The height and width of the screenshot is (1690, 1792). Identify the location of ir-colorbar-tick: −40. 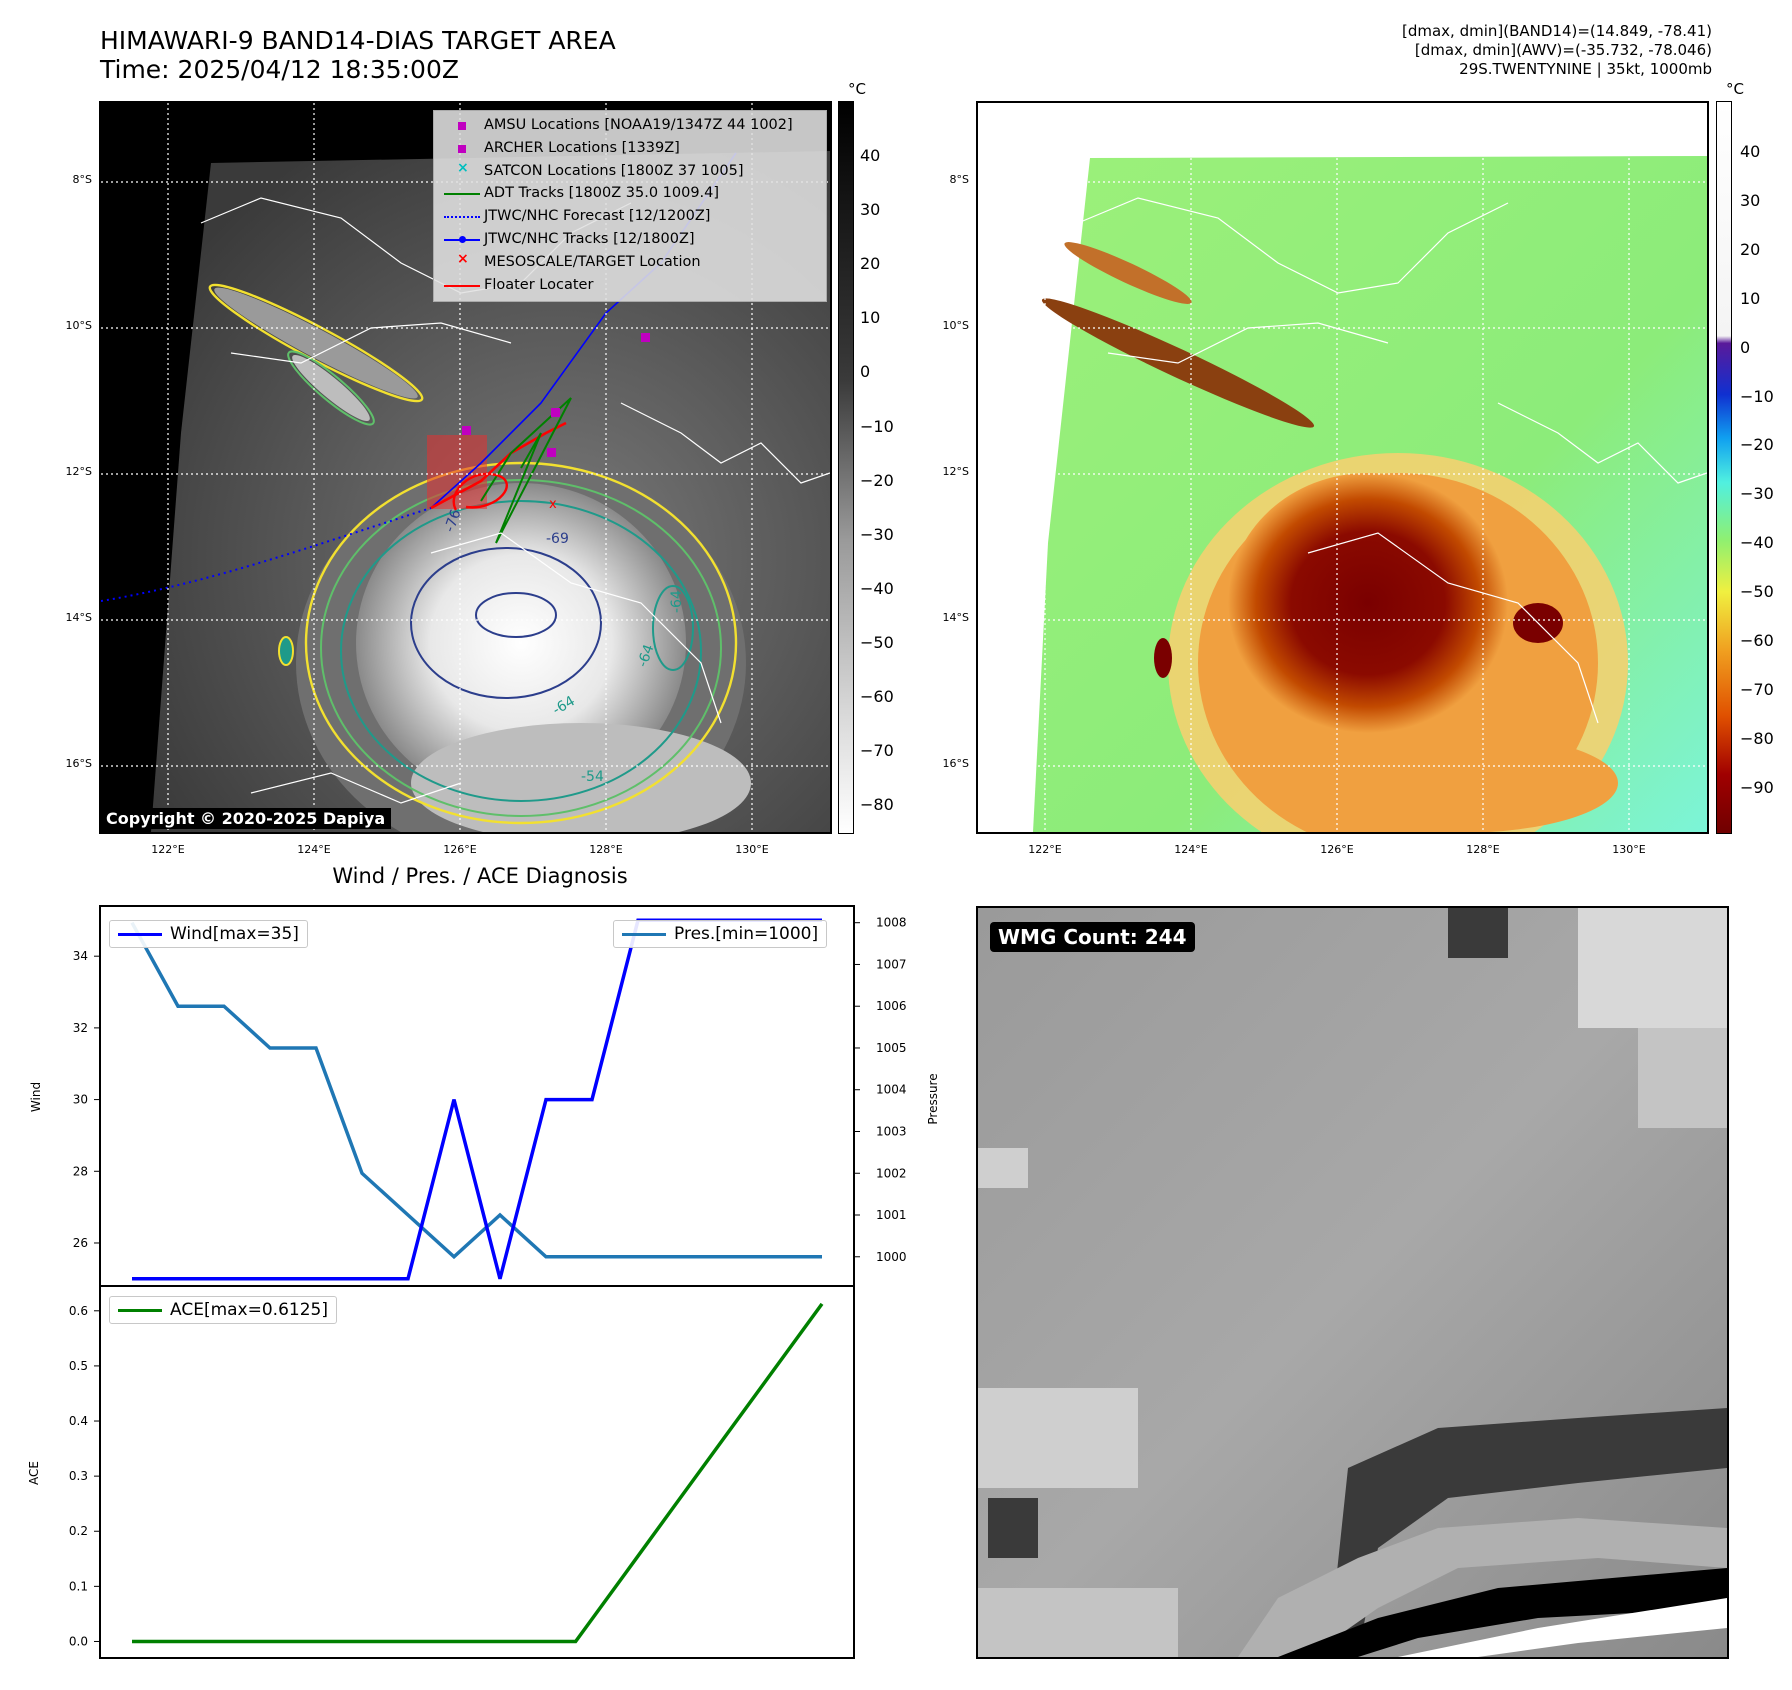
(877, 588).